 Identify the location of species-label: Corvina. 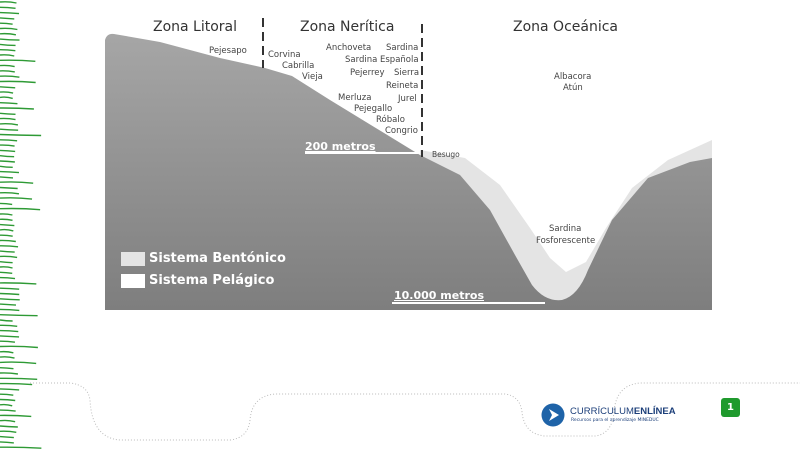
(284, 55).